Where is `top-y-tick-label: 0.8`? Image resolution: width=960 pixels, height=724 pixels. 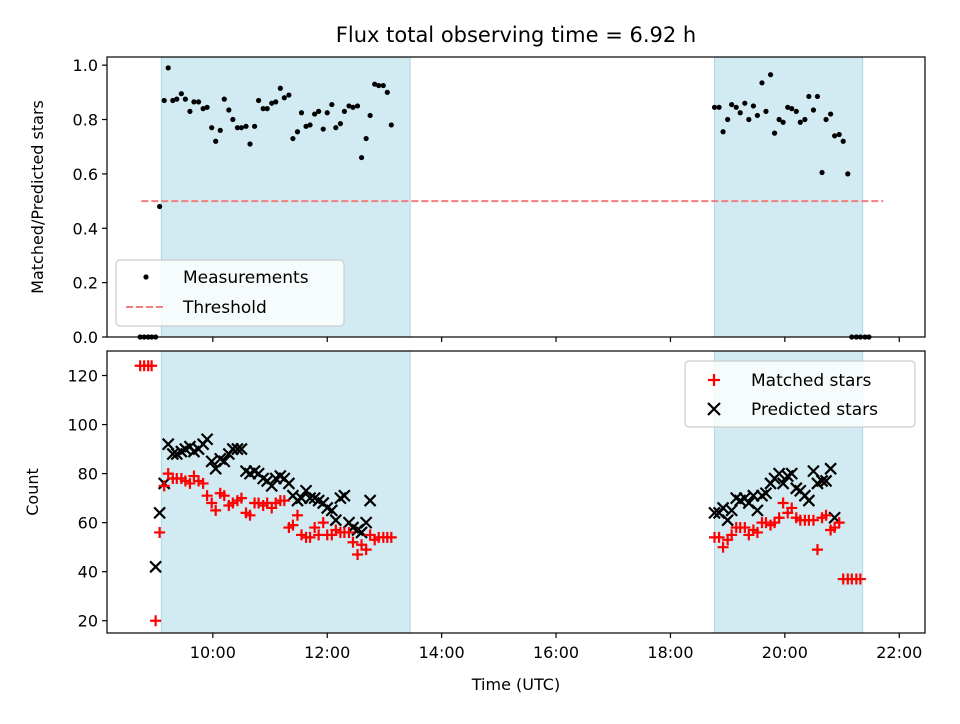
top-y-tick-label: 0.8 is located at coordinates (85, 120).